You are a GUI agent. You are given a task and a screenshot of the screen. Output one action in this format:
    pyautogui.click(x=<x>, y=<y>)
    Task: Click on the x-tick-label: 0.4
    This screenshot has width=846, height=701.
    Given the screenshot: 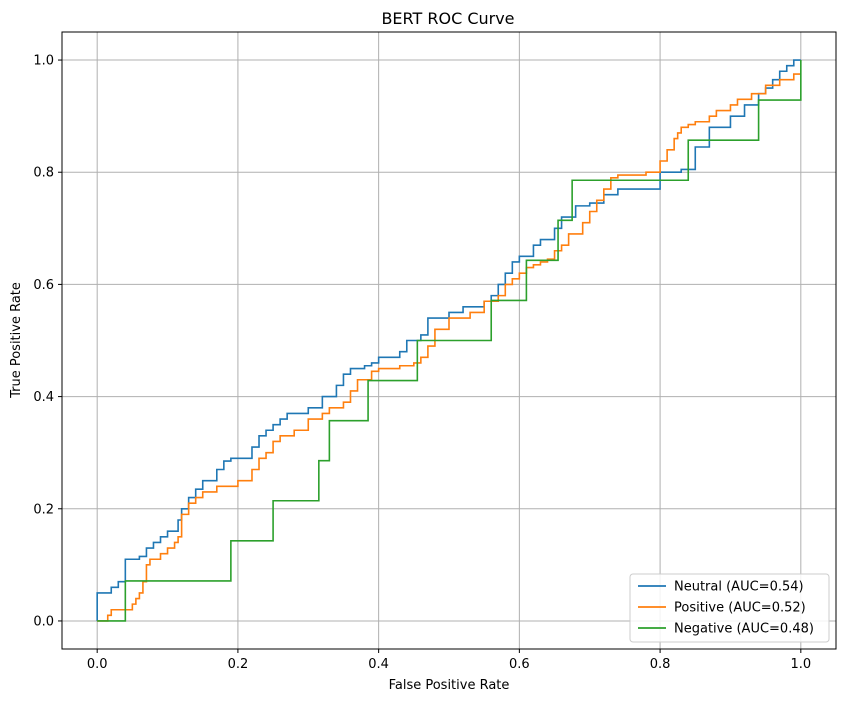 What is the action you would take?
    pyautogui.click(x=378, y=664)
    